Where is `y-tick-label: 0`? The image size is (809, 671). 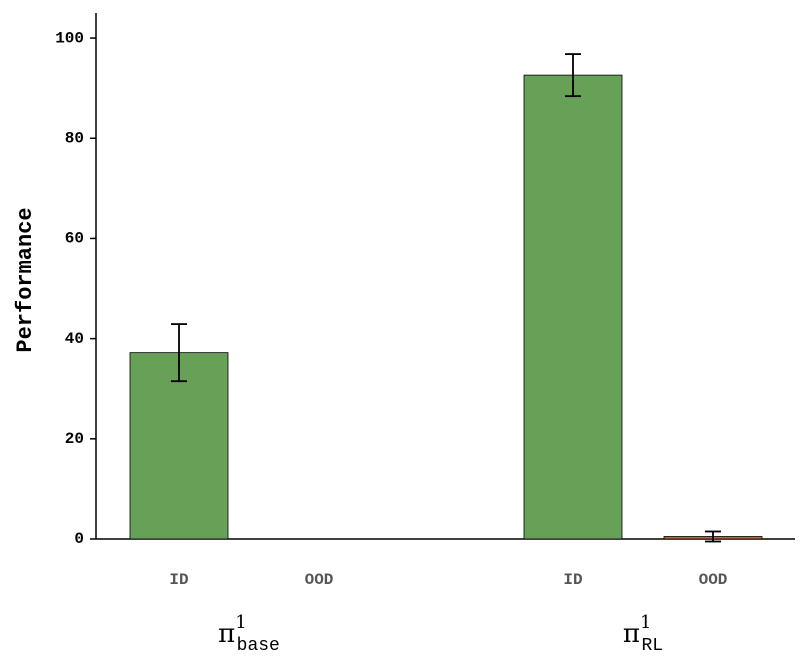 y-tick-label: 0 is located at coordinates (79, 539).